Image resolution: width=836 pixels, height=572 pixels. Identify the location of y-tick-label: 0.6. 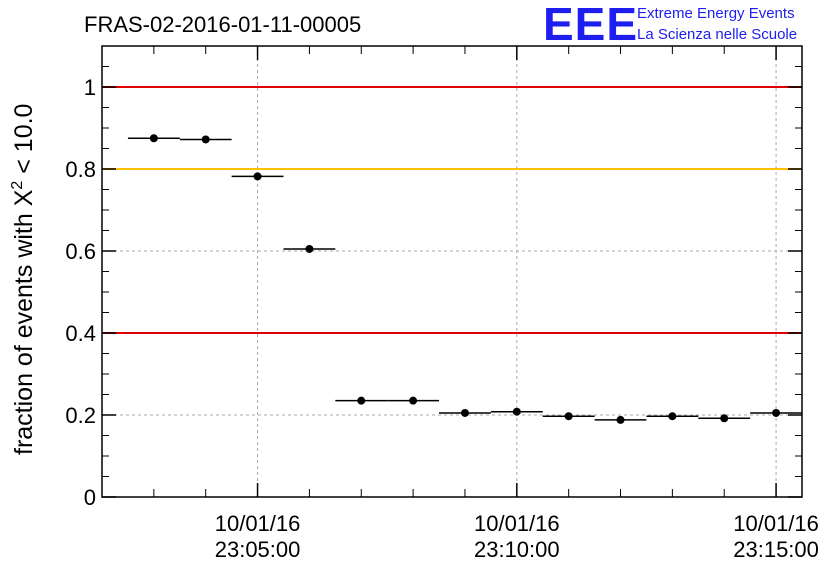
(80, 251).